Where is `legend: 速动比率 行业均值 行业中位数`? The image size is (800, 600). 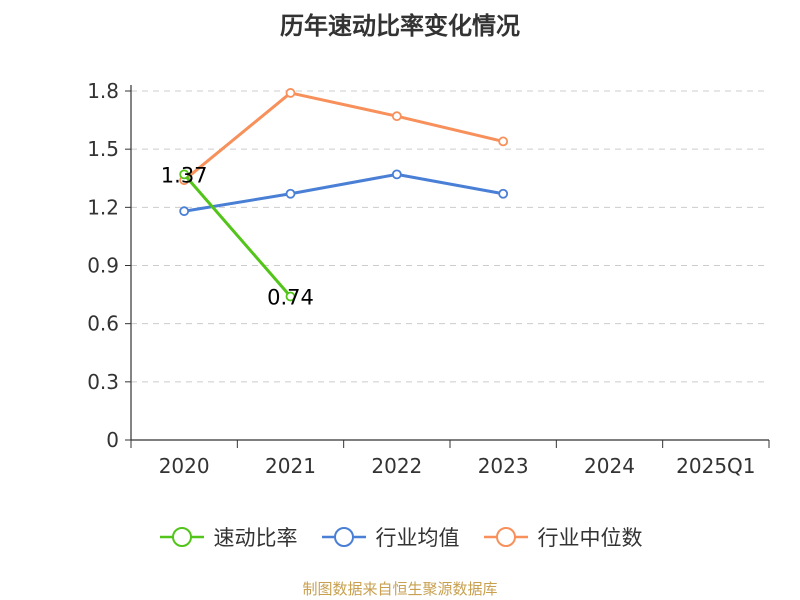
legend: 速动比率 行业均值 行业中位数 is located at coordinates (400, 537).